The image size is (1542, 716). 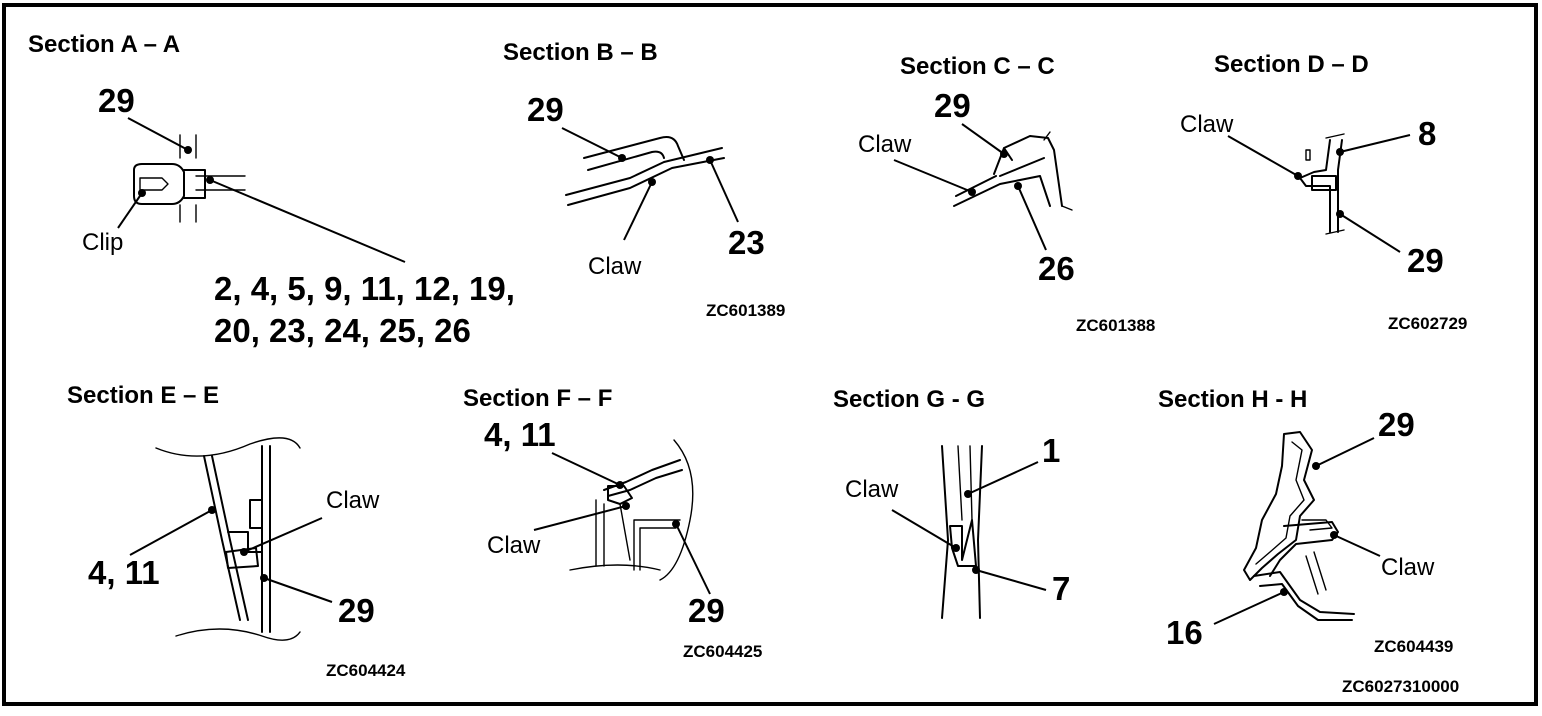 I want to click on section-d: Section D – D Claw 8 29 ZC602729, so click(x=1323, y=192).